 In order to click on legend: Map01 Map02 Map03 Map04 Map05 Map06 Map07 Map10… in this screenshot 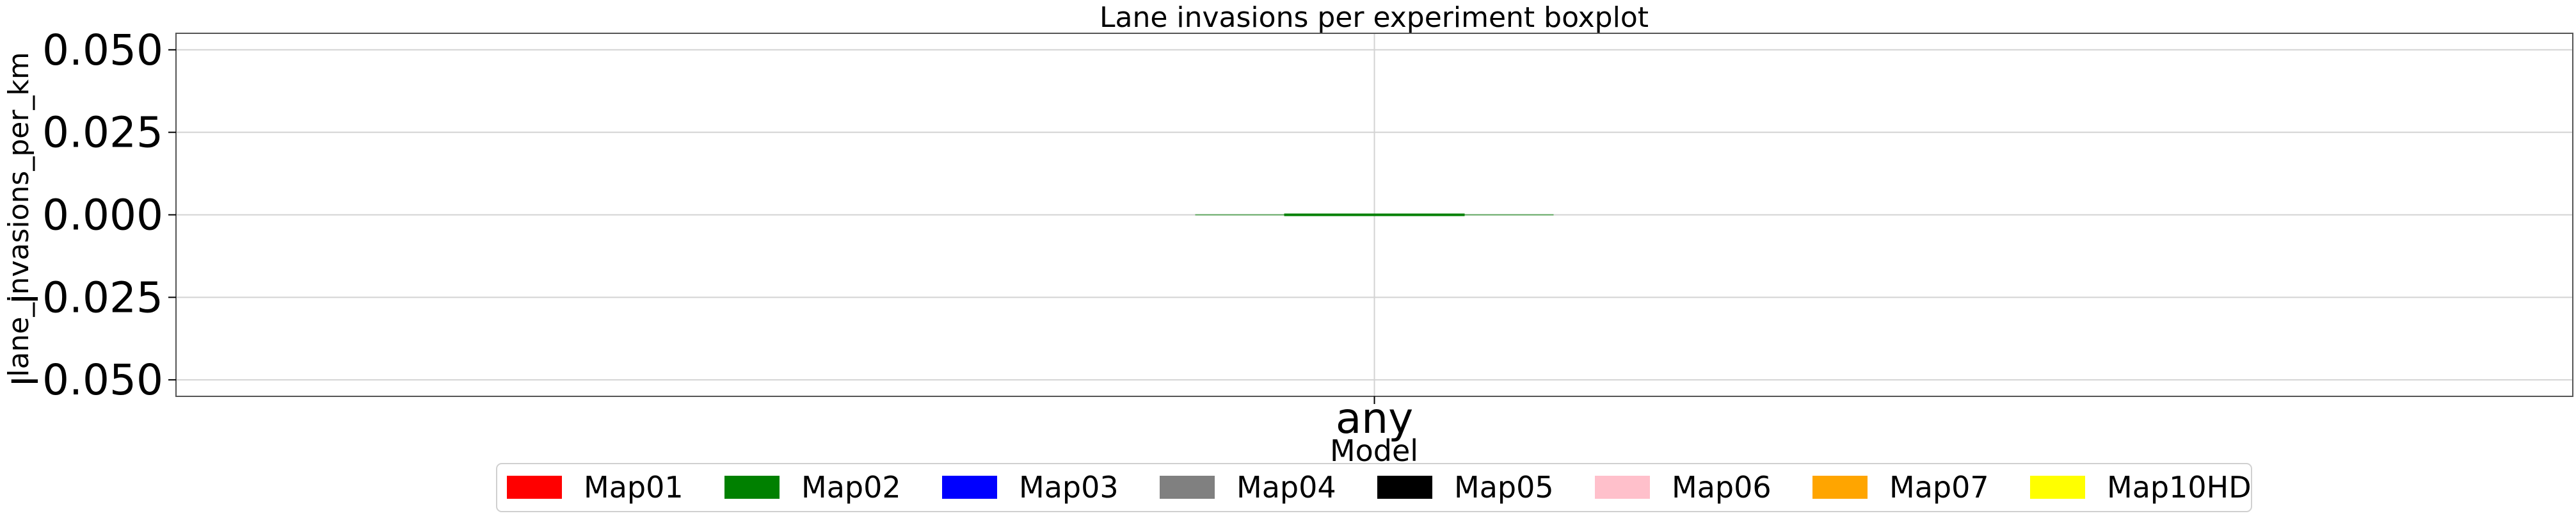, I will do `click(1374, 487)`.